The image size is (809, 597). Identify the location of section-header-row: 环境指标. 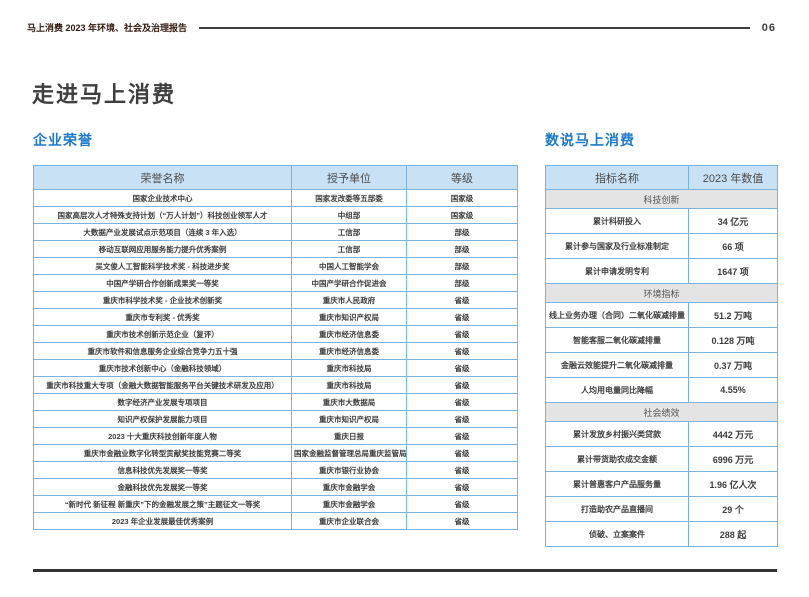
(661, 293).